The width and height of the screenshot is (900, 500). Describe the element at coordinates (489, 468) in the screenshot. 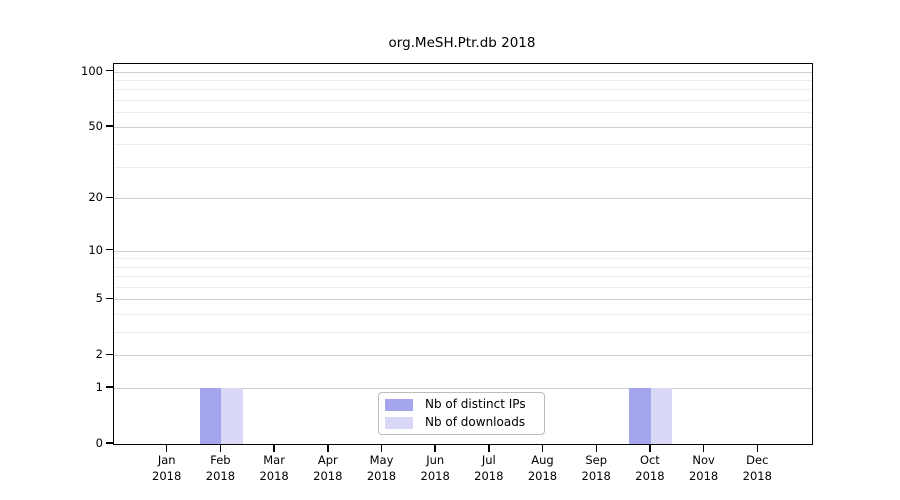

I see `x-tick-label: Jul 2018` at that location.